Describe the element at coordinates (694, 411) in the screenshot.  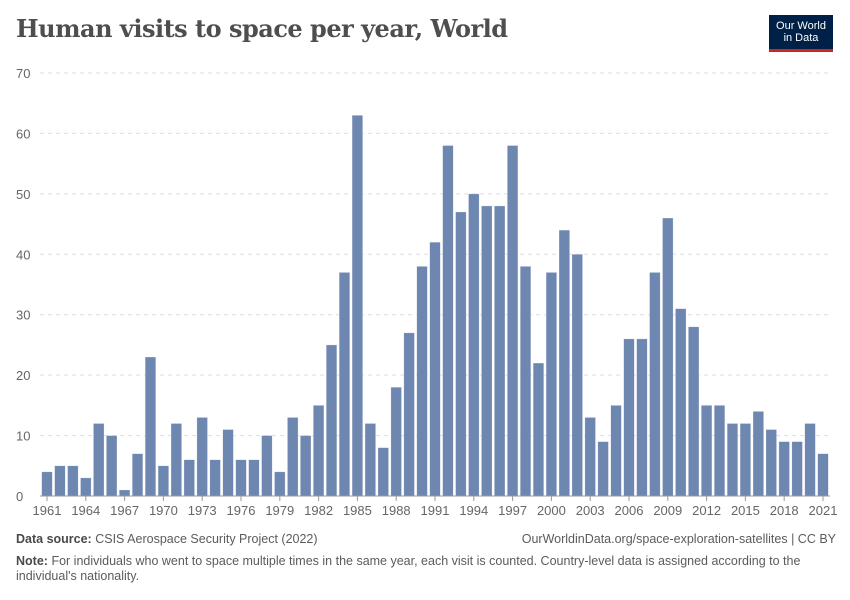
I see `bar-2011` at that location.